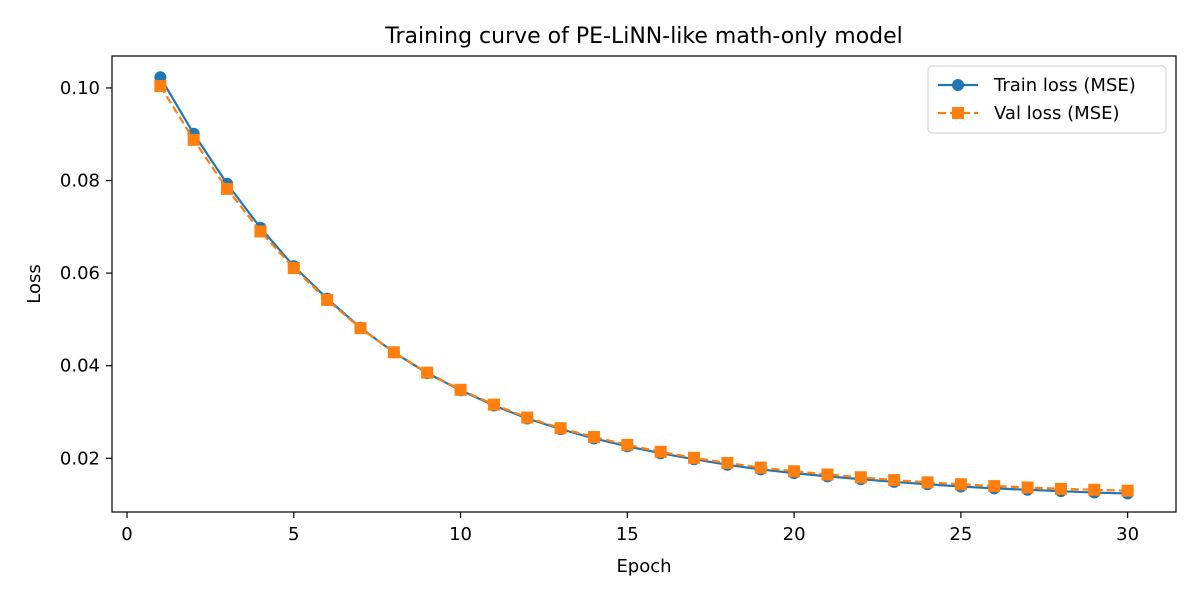 Image resolution: width=1200 pixels, height=600 pixels. I want to click on legend-entry: Train loss (MSE), so click(1037, 85).